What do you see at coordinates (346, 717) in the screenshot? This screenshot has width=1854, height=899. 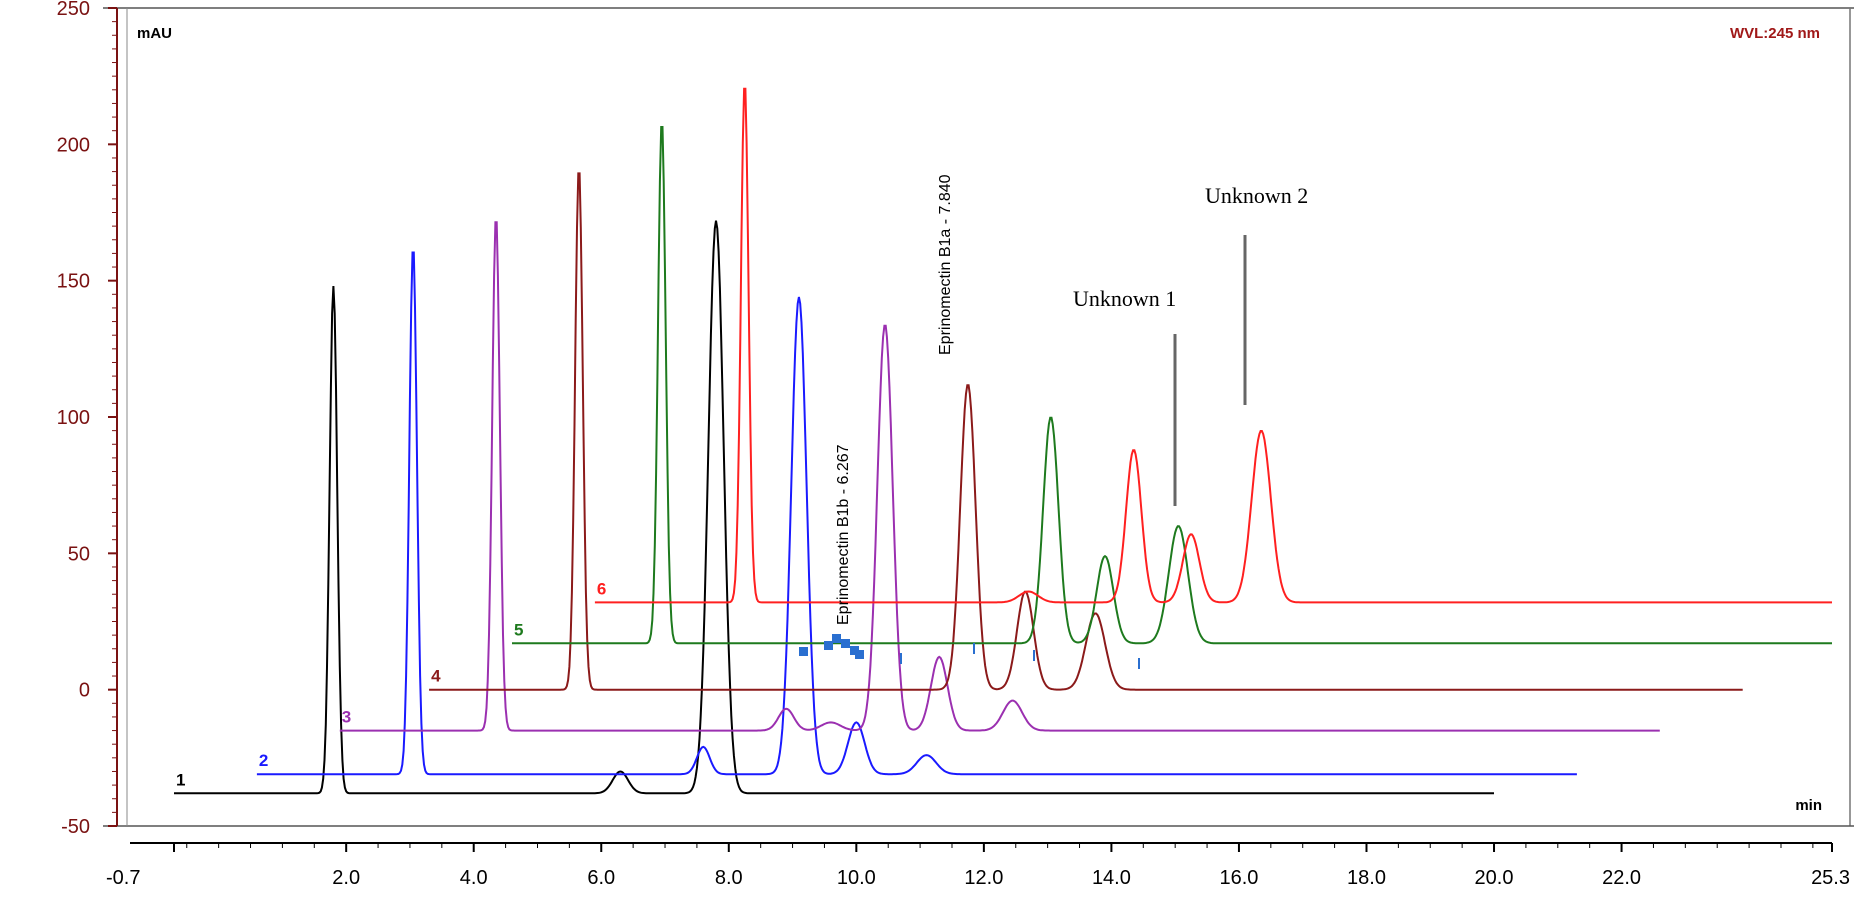 I see `trace-label-3: 3` at bounding box center [346, 717].